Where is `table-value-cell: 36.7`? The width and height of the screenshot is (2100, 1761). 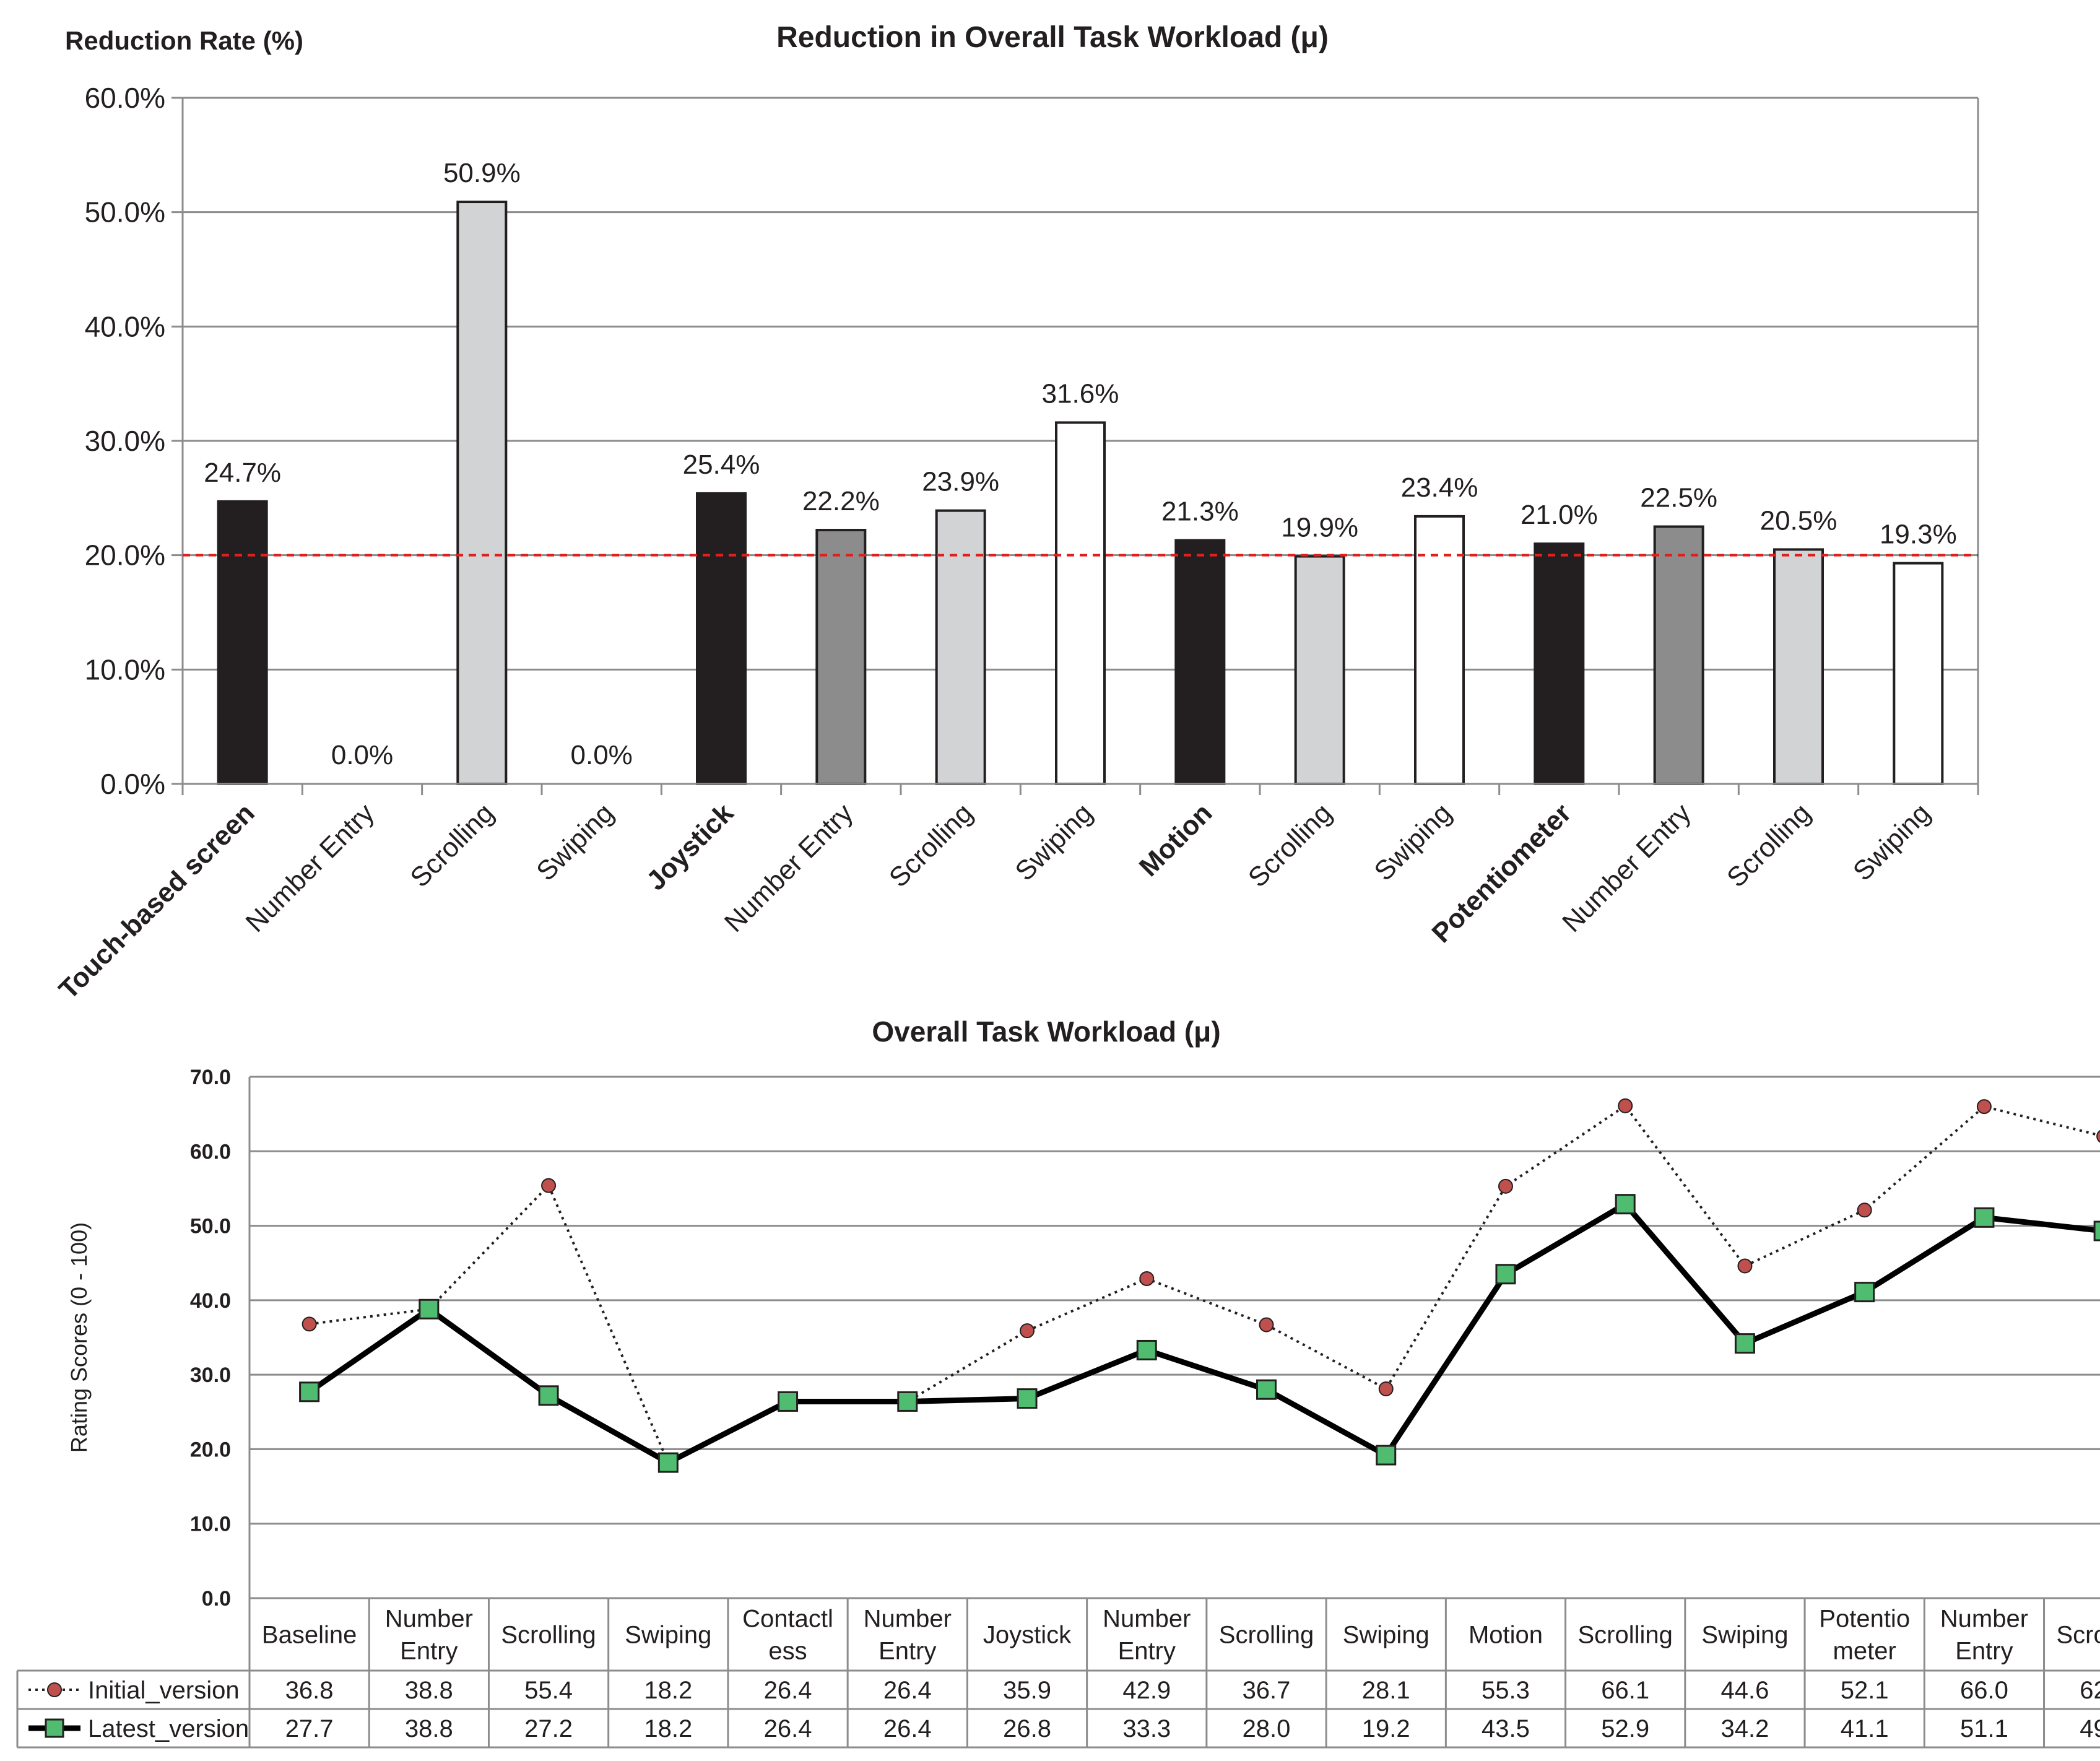 table-value-cell: 36.7 is located at coordinates (1267, 1690).